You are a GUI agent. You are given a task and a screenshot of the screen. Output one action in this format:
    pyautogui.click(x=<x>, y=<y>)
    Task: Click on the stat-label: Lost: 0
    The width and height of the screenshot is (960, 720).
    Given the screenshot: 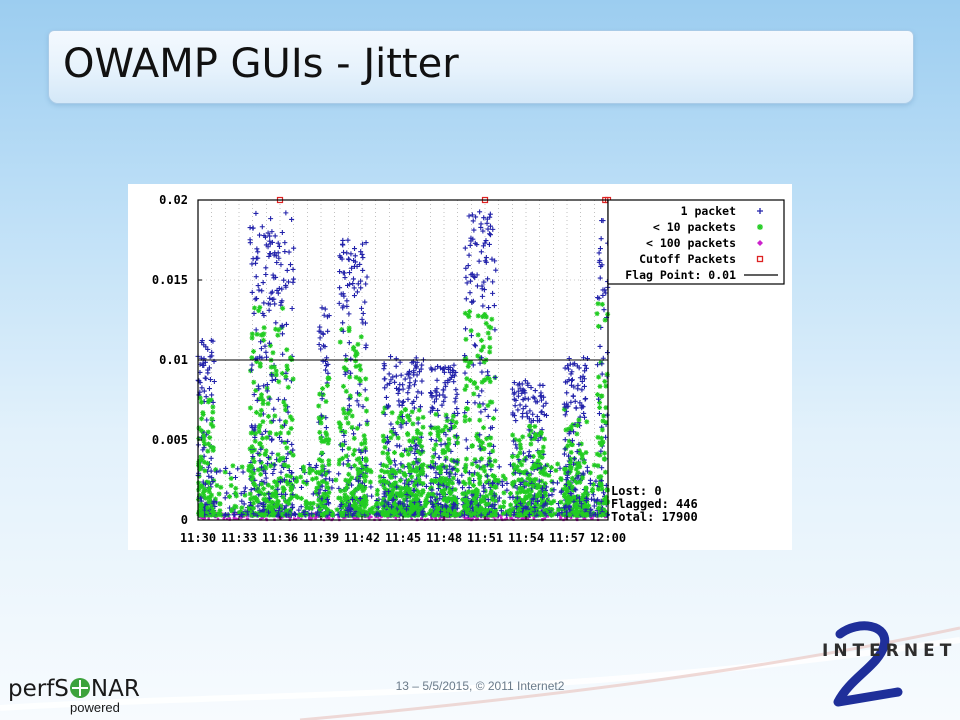 What is the action you would take?
    pyautogui.click(x=636, y=491)
    